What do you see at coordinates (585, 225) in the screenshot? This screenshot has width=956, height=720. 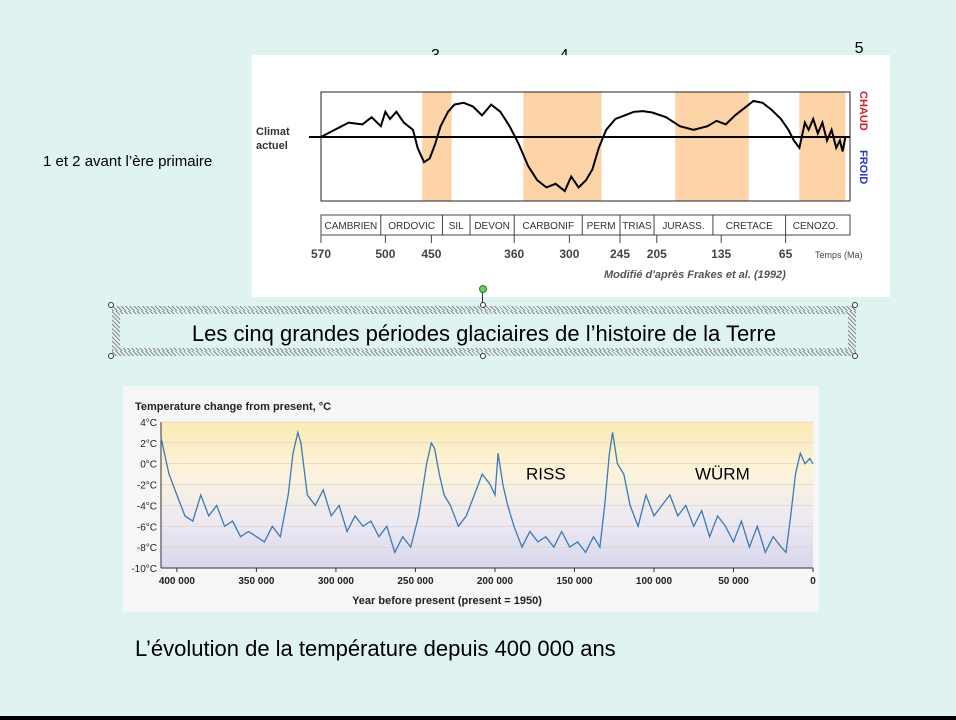 I see `period-strip` at bounding box center [585, 225].